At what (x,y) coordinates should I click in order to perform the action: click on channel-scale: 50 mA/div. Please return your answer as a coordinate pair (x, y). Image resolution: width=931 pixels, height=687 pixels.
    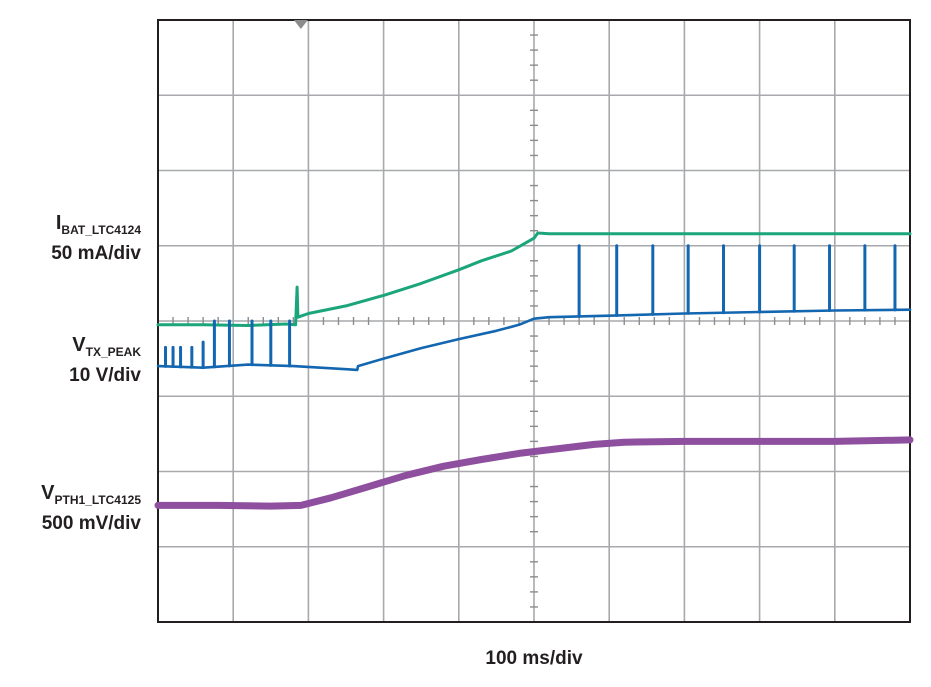
    Looking at the image, I should click on (96, 253).